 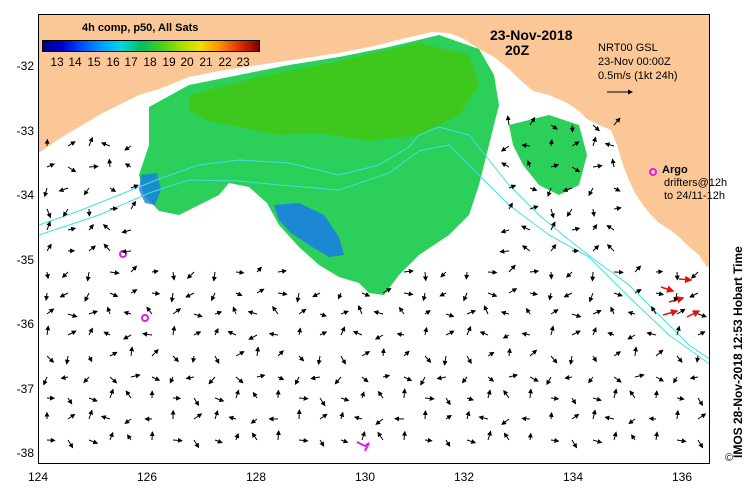 I want to click on argo-legend-label: Argo, so click(x=675, y=170).